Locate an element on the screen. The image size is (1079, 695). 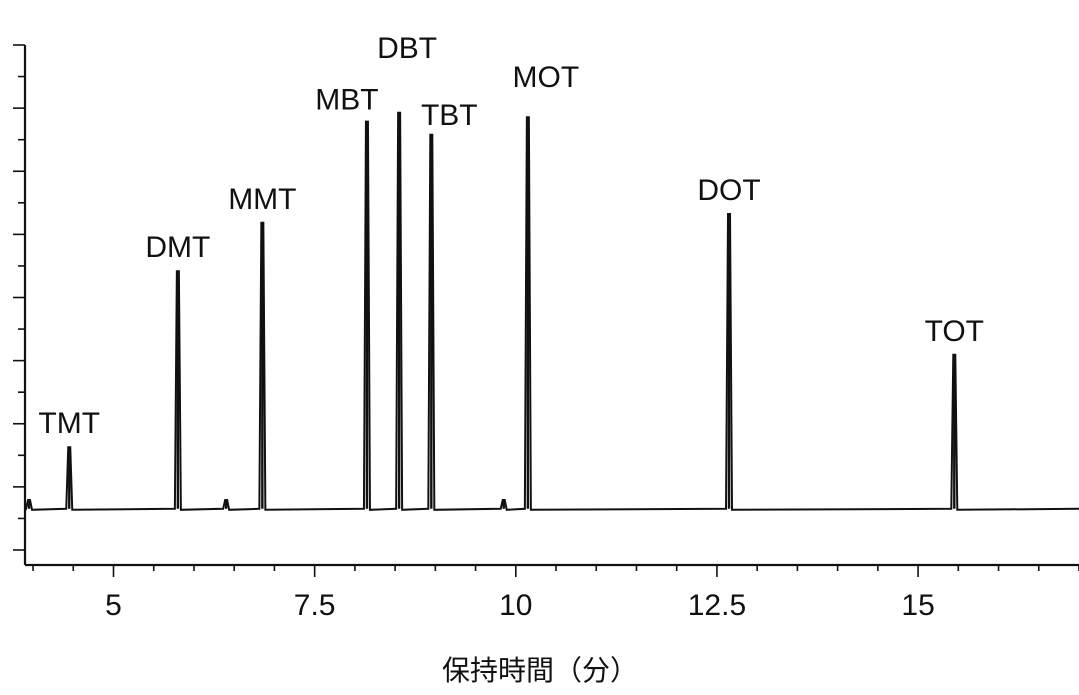
x-tick-label: 5 is located at coordinates (113, 605).